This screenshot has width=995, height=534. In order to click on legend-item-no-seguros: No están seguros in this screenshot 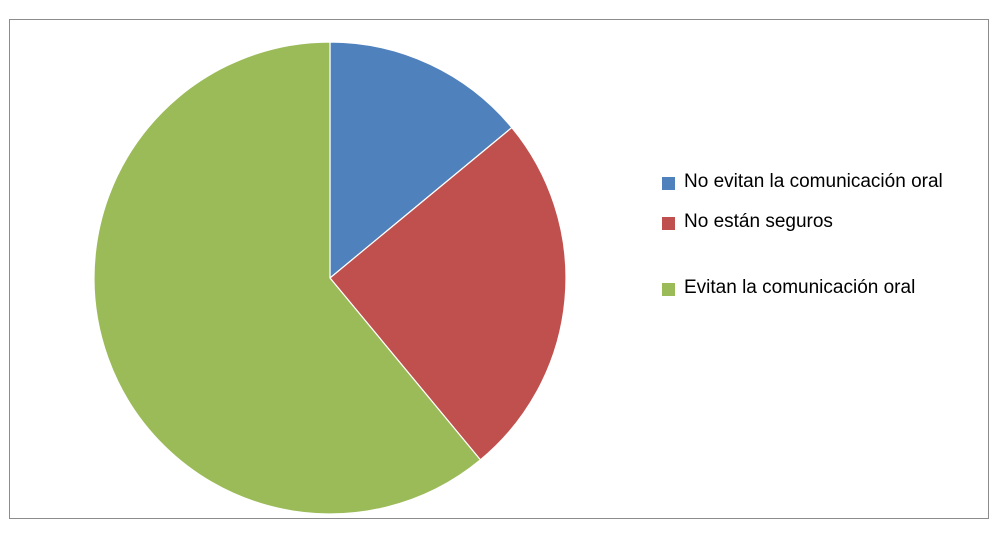, I will do `click(825, 222)`.